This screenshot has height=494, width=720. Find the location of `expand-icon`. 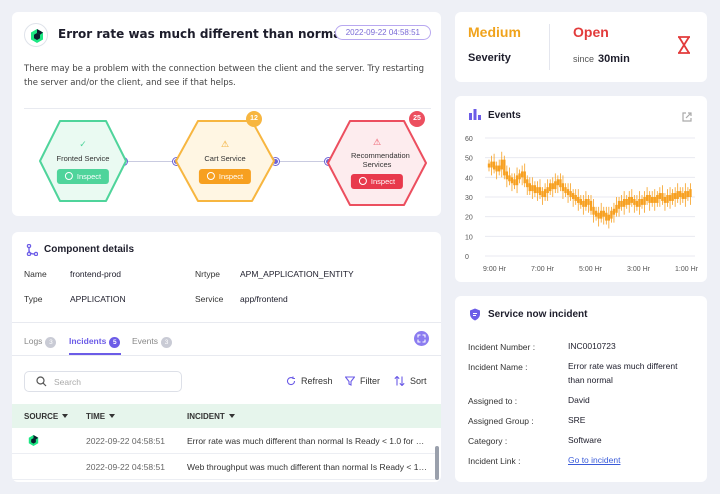

expand-icon is located at coordinates (421, 338).